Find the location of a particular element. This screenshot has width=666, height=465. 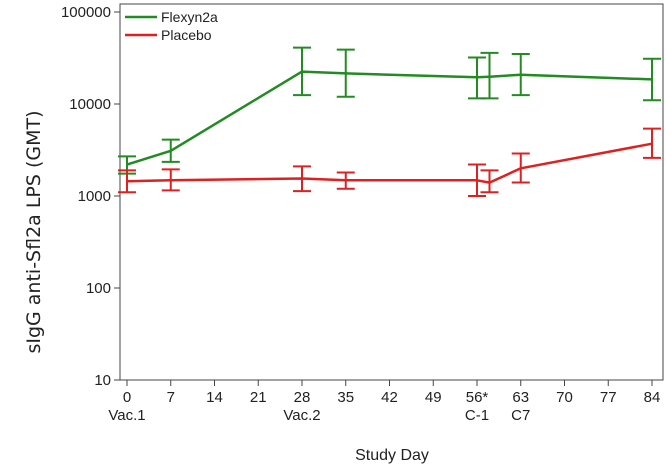

y-tick-label: 100000 is located at coordinates (86, 12).